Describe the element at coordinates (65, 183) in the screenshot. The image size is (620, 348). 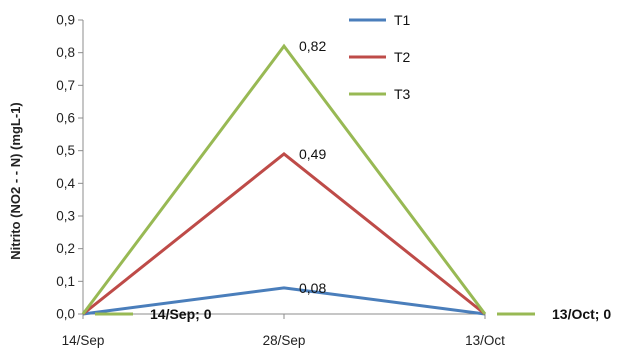
I see `y-tick-label: 0,4` at that location.